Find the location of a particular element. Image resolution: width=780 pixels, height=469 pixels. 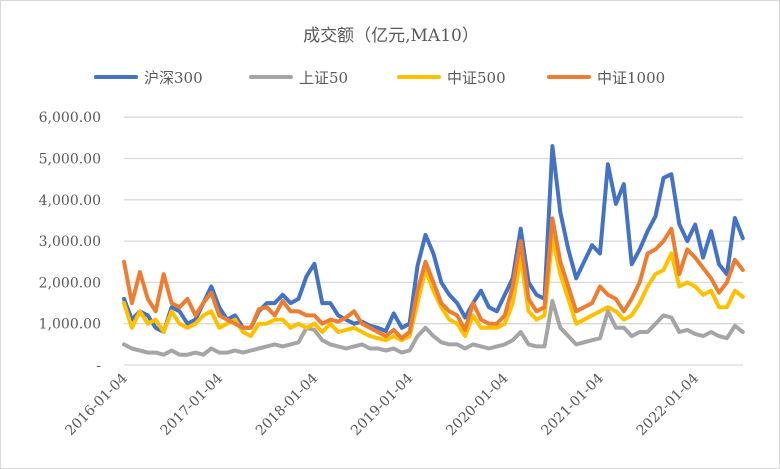

y-tick-label: 1,000.00 is located at coordinates (70, 325).